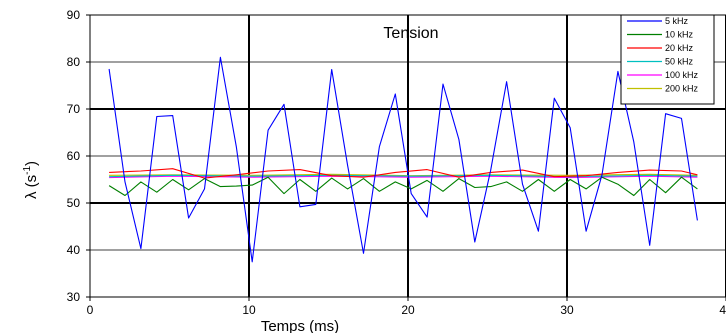 The width and height of the screenshot is (726, 333). I want to click on legend-entry: 200 kHz, so click(682, 89).